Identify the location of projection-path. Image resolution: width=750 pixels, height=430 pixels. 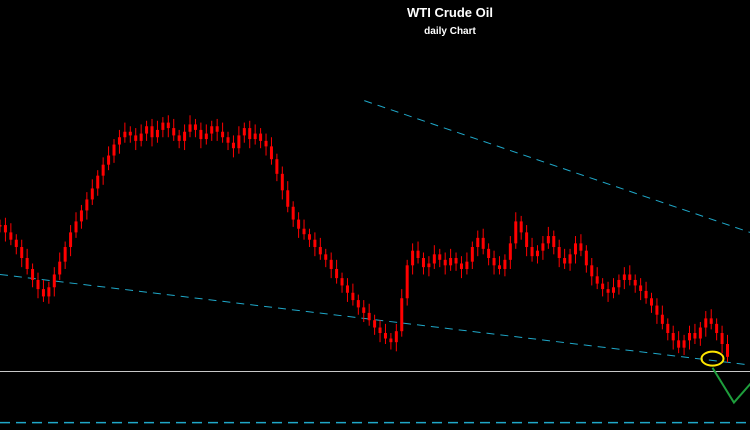
(730, 386).